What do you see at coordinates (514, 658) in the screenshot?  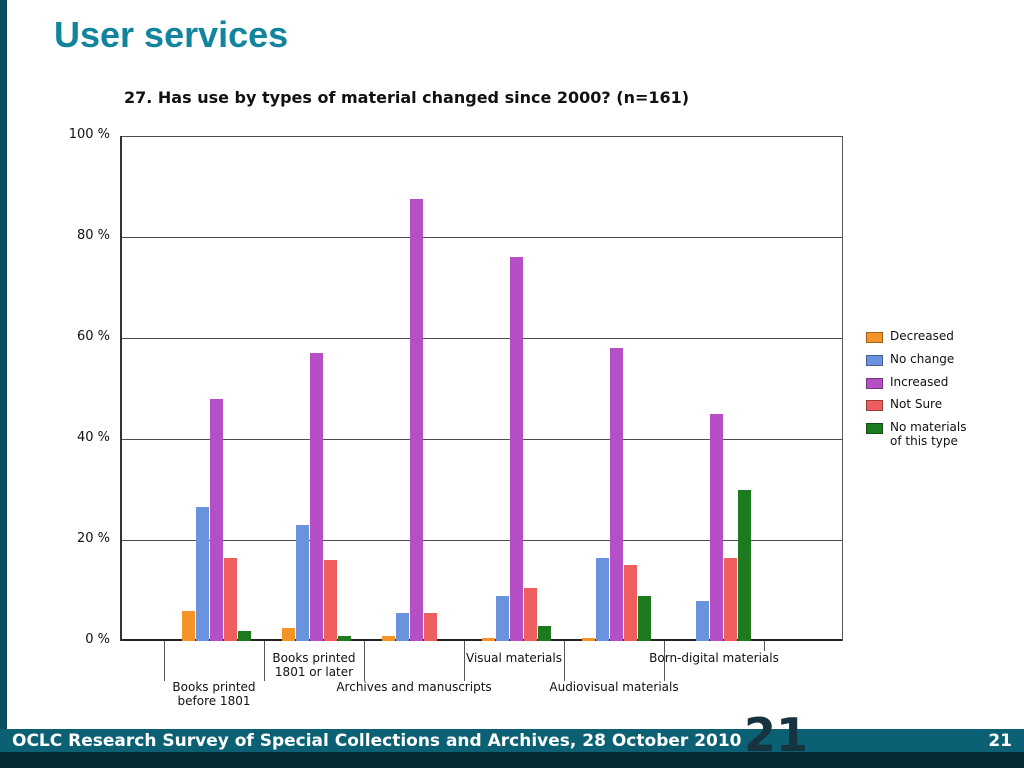 I see `category-label: Visual materials` at bounding box center [514, 658].